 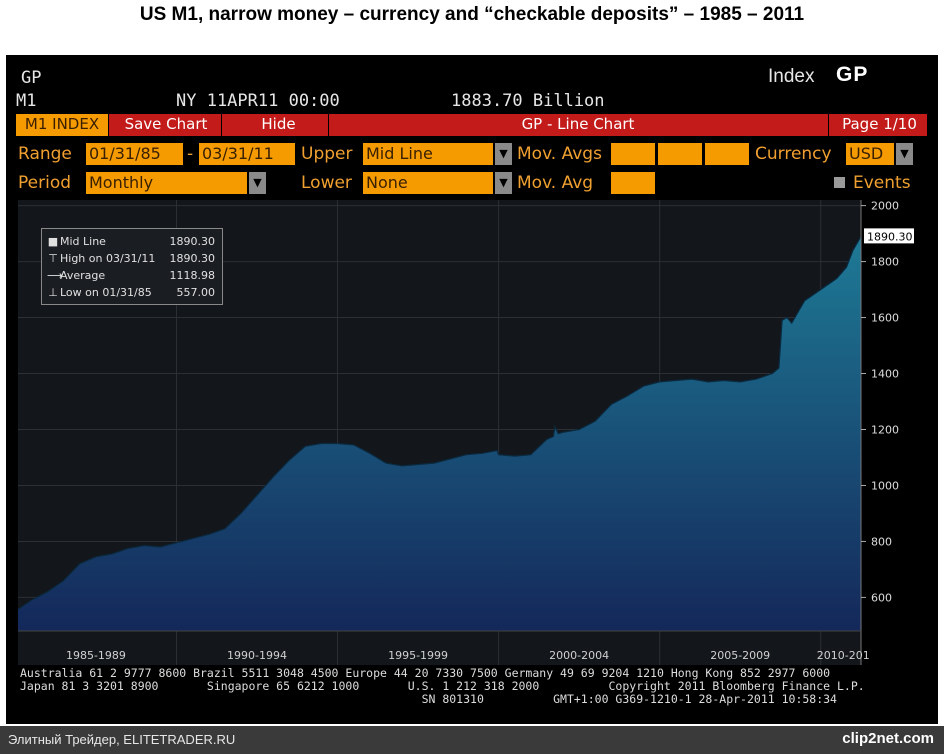 I want to click on range-end-input: 03/31/11, so click(x=247, y=154).